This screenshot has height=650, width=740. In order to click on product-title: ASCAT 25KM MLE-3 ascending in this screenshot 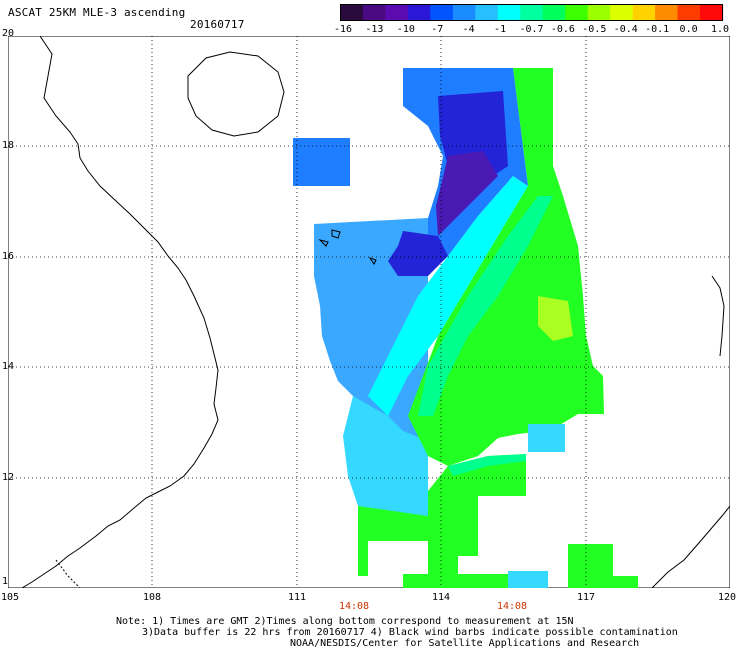, I will do `click(97, 12)`.